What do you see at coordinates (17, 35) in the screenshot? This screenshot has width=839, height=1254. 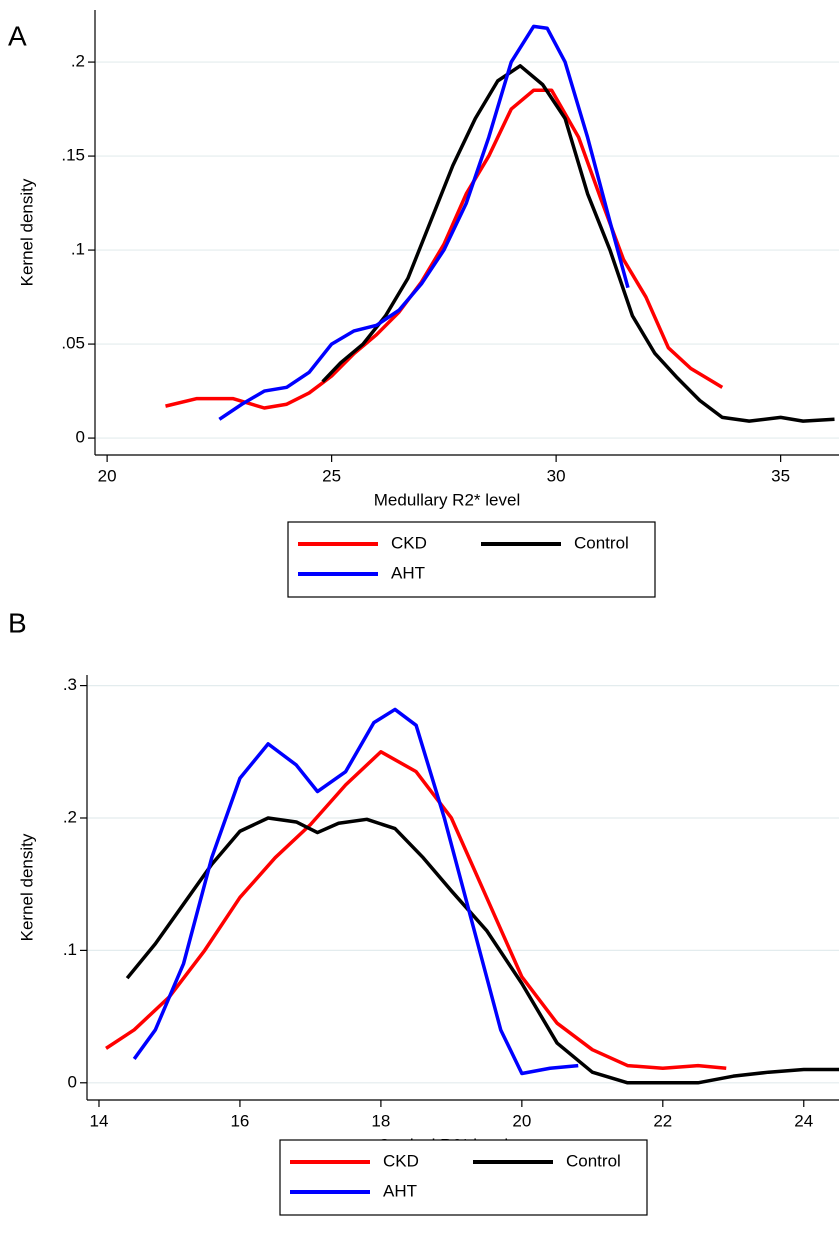 I see `panel-label: A` at bounding box center [17, 35].